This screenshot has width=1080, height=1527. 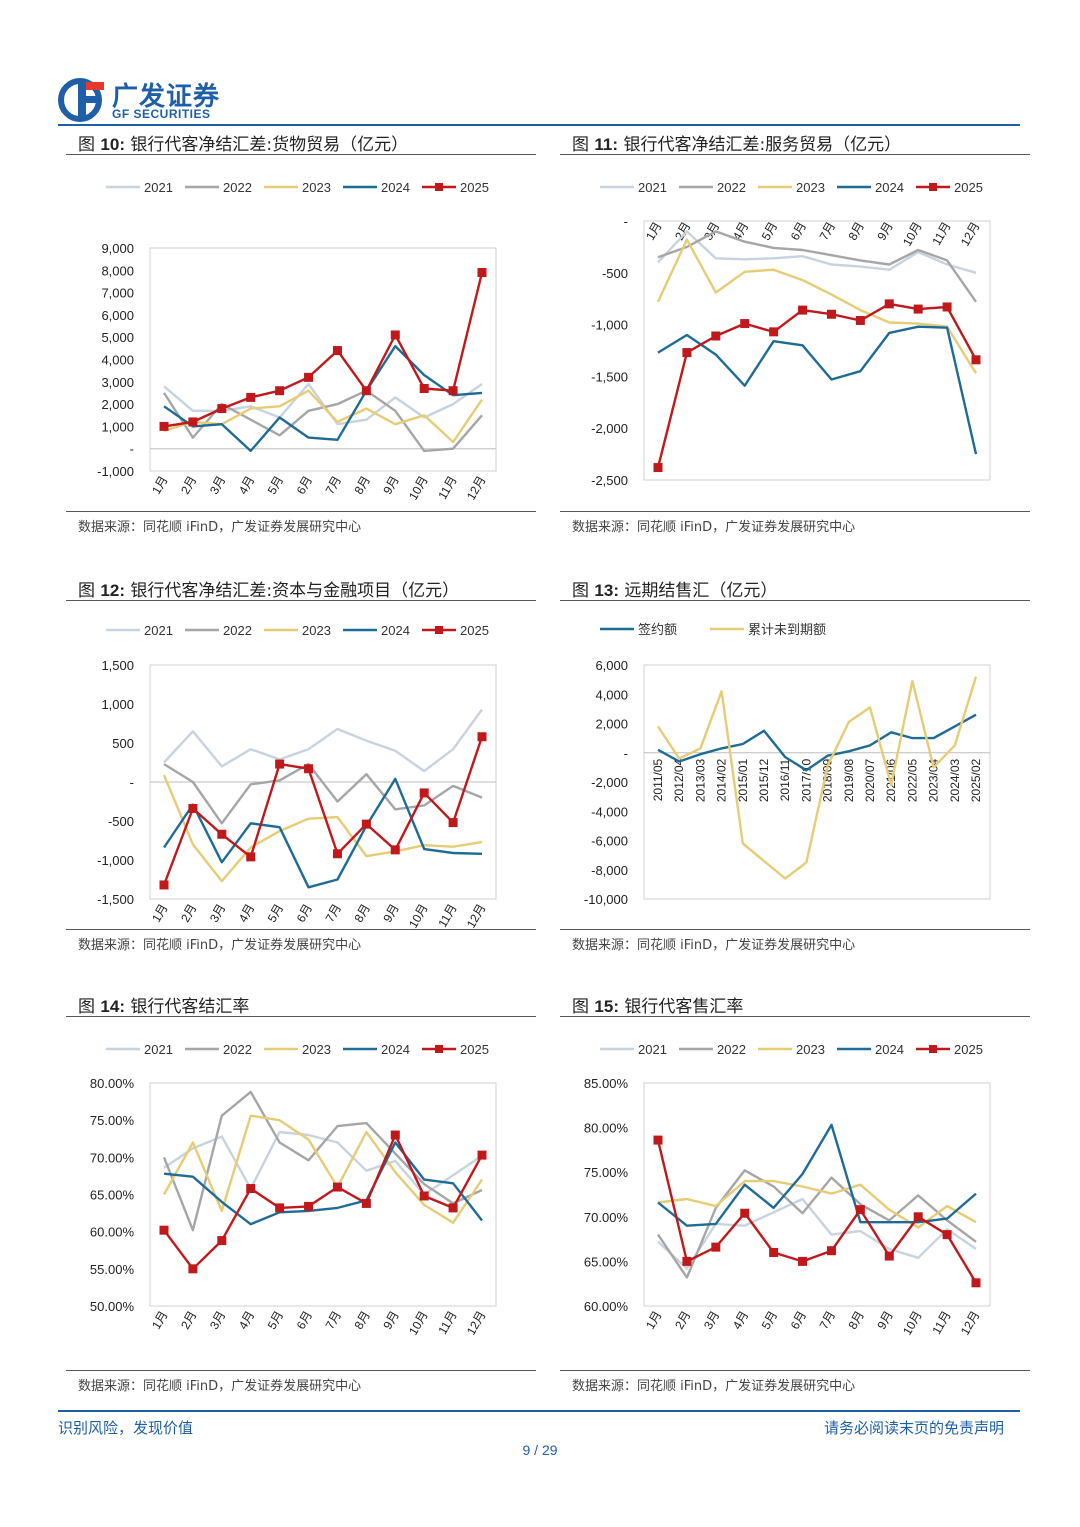 What do you see at coordinates (976, 780) in the screenshot?
I see `x-tick-label: 2025/02` at bounding box center [976, 780].